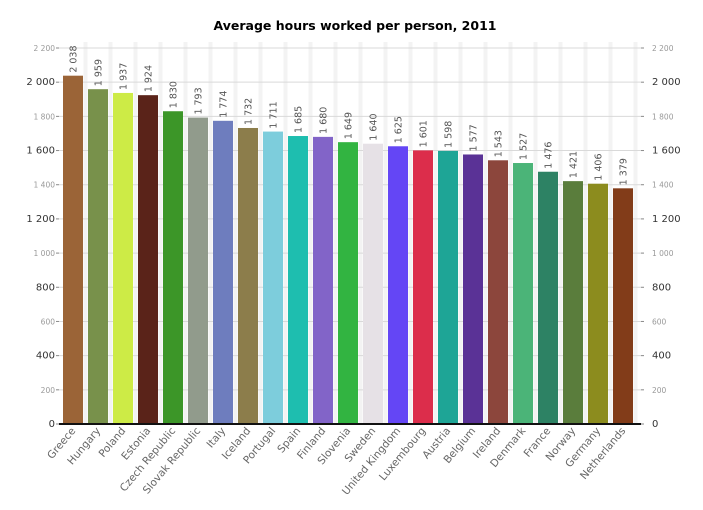 This screenshot has width=703, height=510. What do you see at coordinates (74, 58) in the screenshot?
I see `value-label: 2 038` at bounding box center [74, 58].